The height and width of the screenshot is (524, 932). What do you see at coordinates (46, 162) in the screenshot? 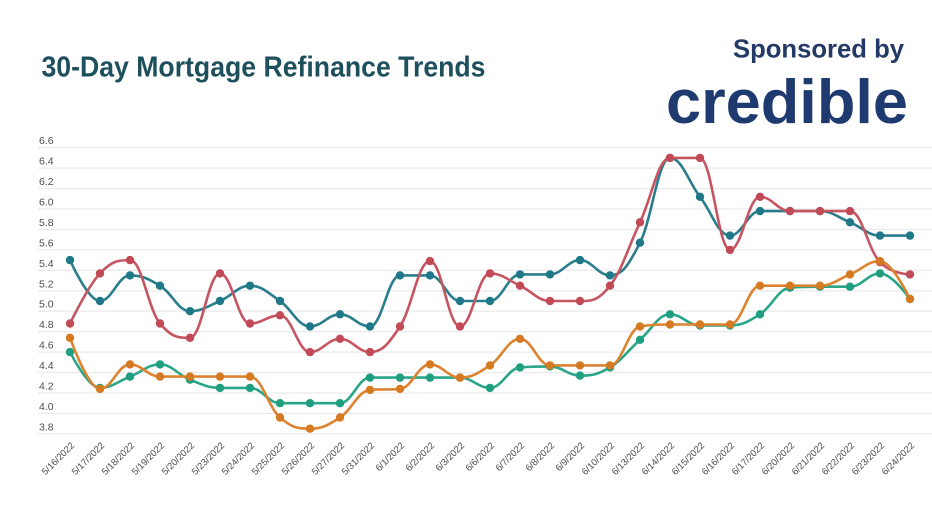
I see `svg-text: 6.4` at bounding box center [46, 162].